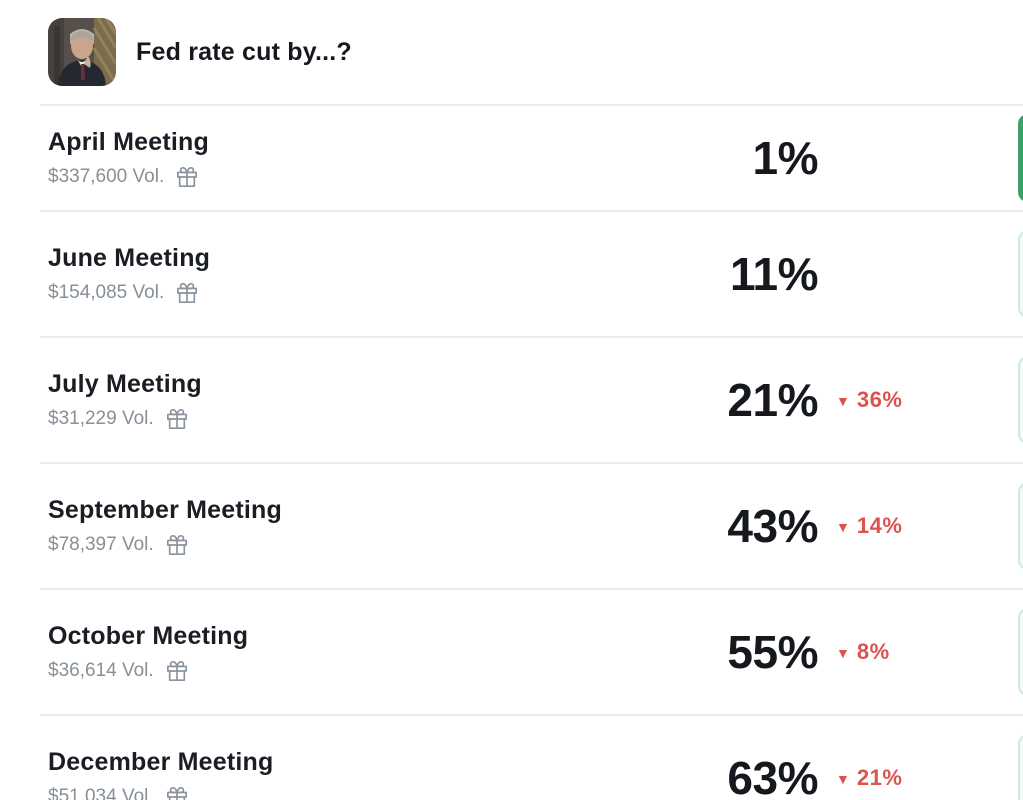 The image size is (1023, 800). I want to click on market-volume: $36,614 Vol., so click(101, 670).